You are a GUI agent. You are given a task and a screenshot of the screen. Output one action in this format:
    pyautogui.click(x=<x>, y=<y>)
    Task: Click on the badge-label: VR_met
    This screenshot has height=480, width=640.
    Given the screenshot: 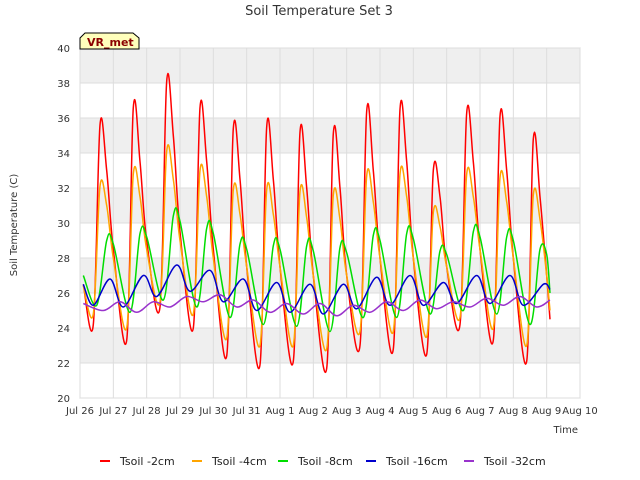 What is the action you would take?
    pyautogui.click(x=110, y=42)
    